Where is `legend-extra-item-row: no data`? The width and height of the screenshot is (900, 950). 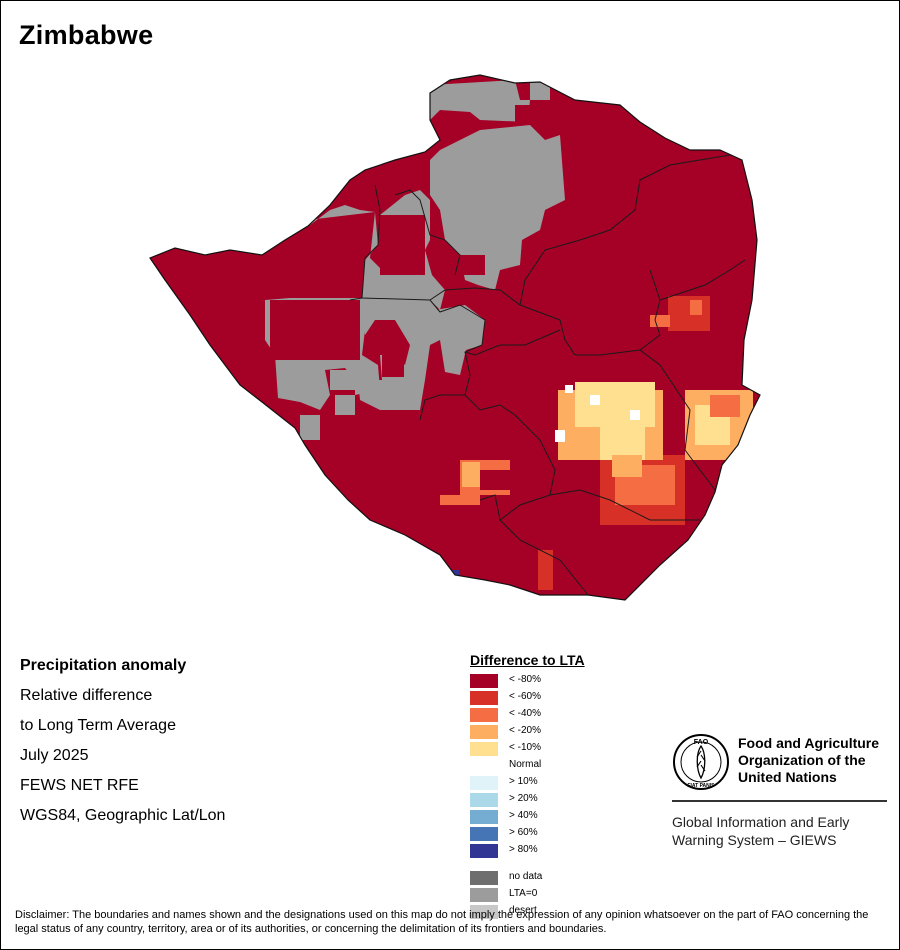
legend-extra-item-row: no data is located at coordinates (527, 878).